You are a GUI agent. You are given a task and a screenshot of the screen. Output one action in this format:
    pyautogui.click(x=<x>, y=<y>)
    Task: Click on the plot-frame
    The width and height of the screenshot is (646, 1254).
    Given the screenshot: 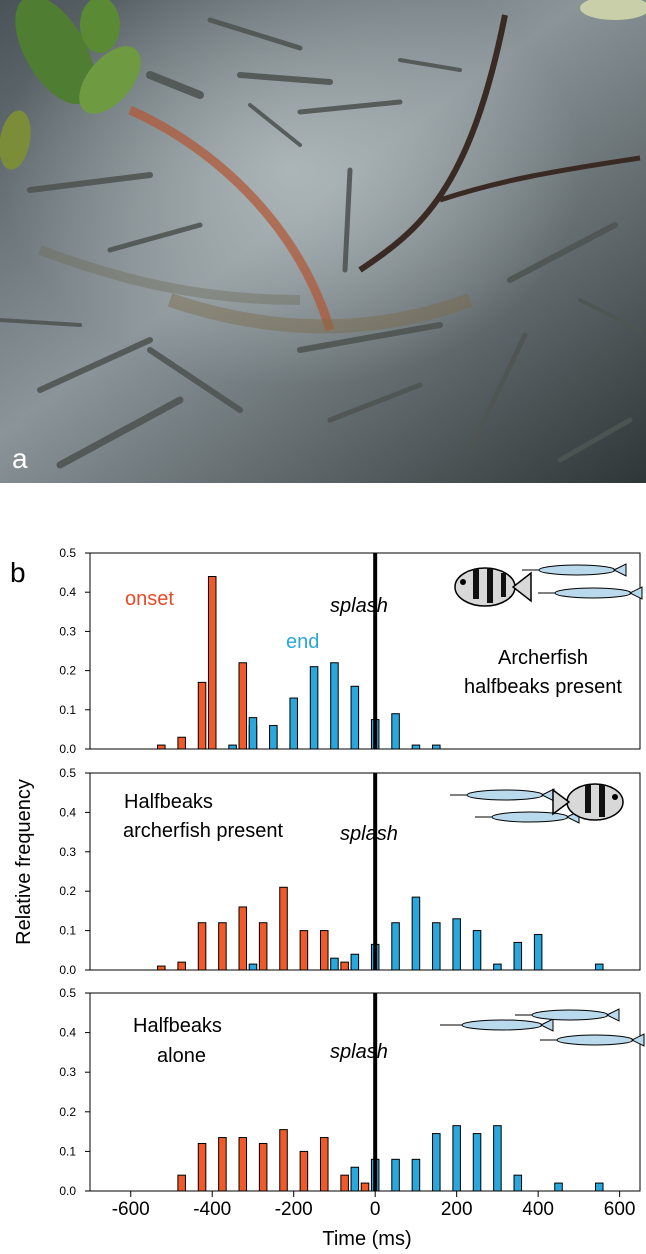 What is the action you would take?
    pyautogui.click(x=365, y=871)
    